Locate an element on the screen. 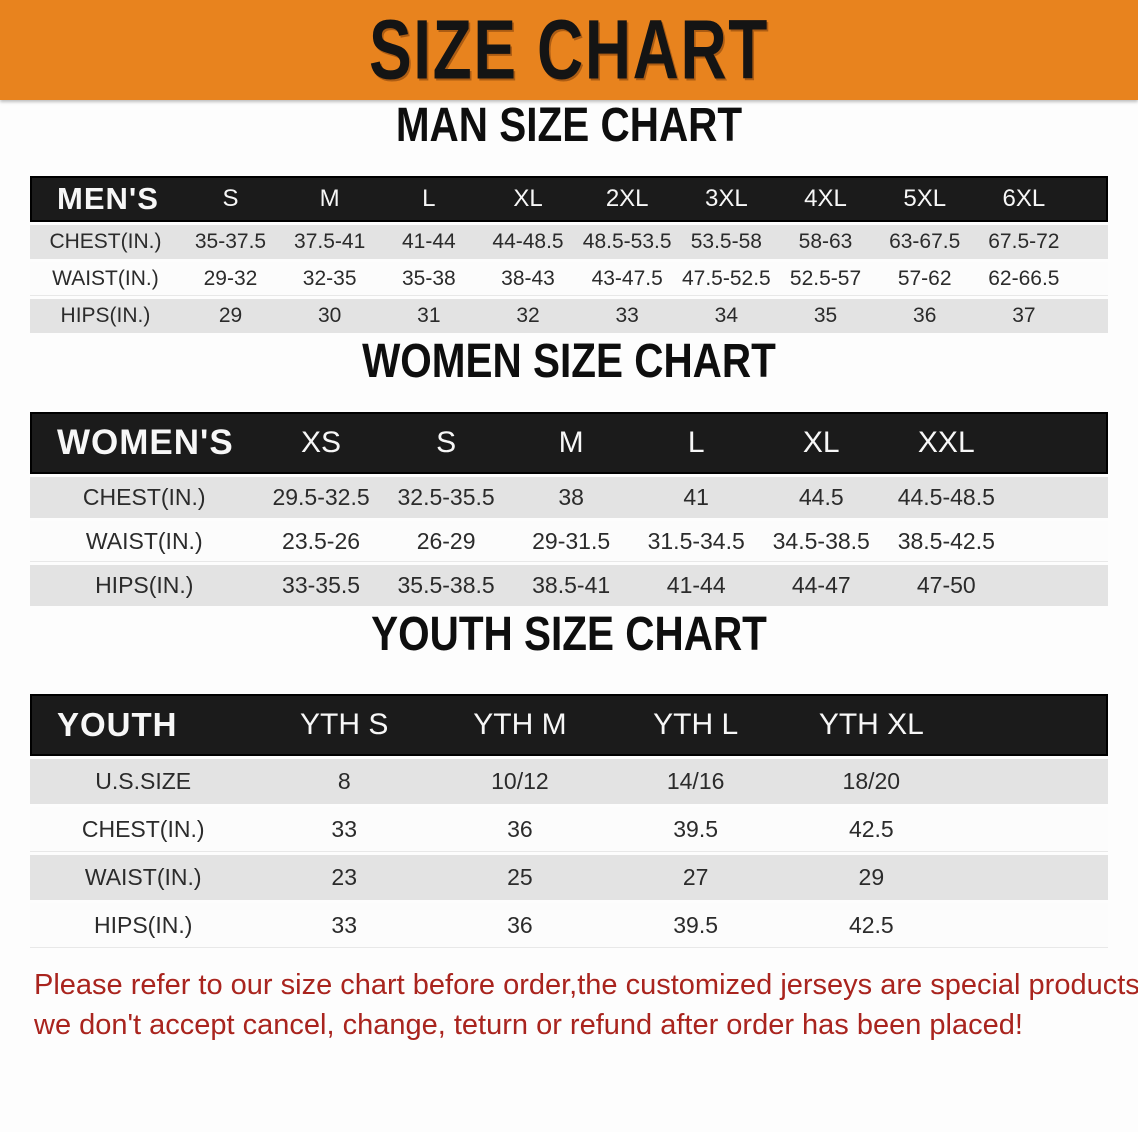 This screenshot has height=1132, width=1138. size-value-cell: 23.5-26 is located at coordinates (321, 541).